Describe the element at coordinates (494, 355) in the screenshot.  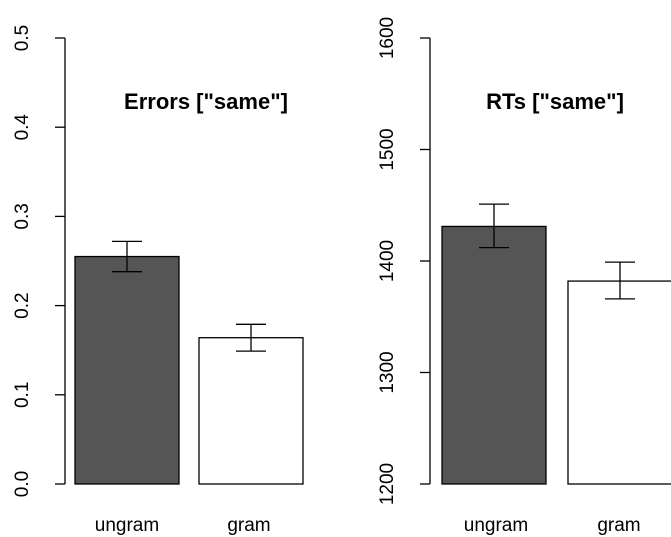
I see `rts-bar-ungram` at that location.